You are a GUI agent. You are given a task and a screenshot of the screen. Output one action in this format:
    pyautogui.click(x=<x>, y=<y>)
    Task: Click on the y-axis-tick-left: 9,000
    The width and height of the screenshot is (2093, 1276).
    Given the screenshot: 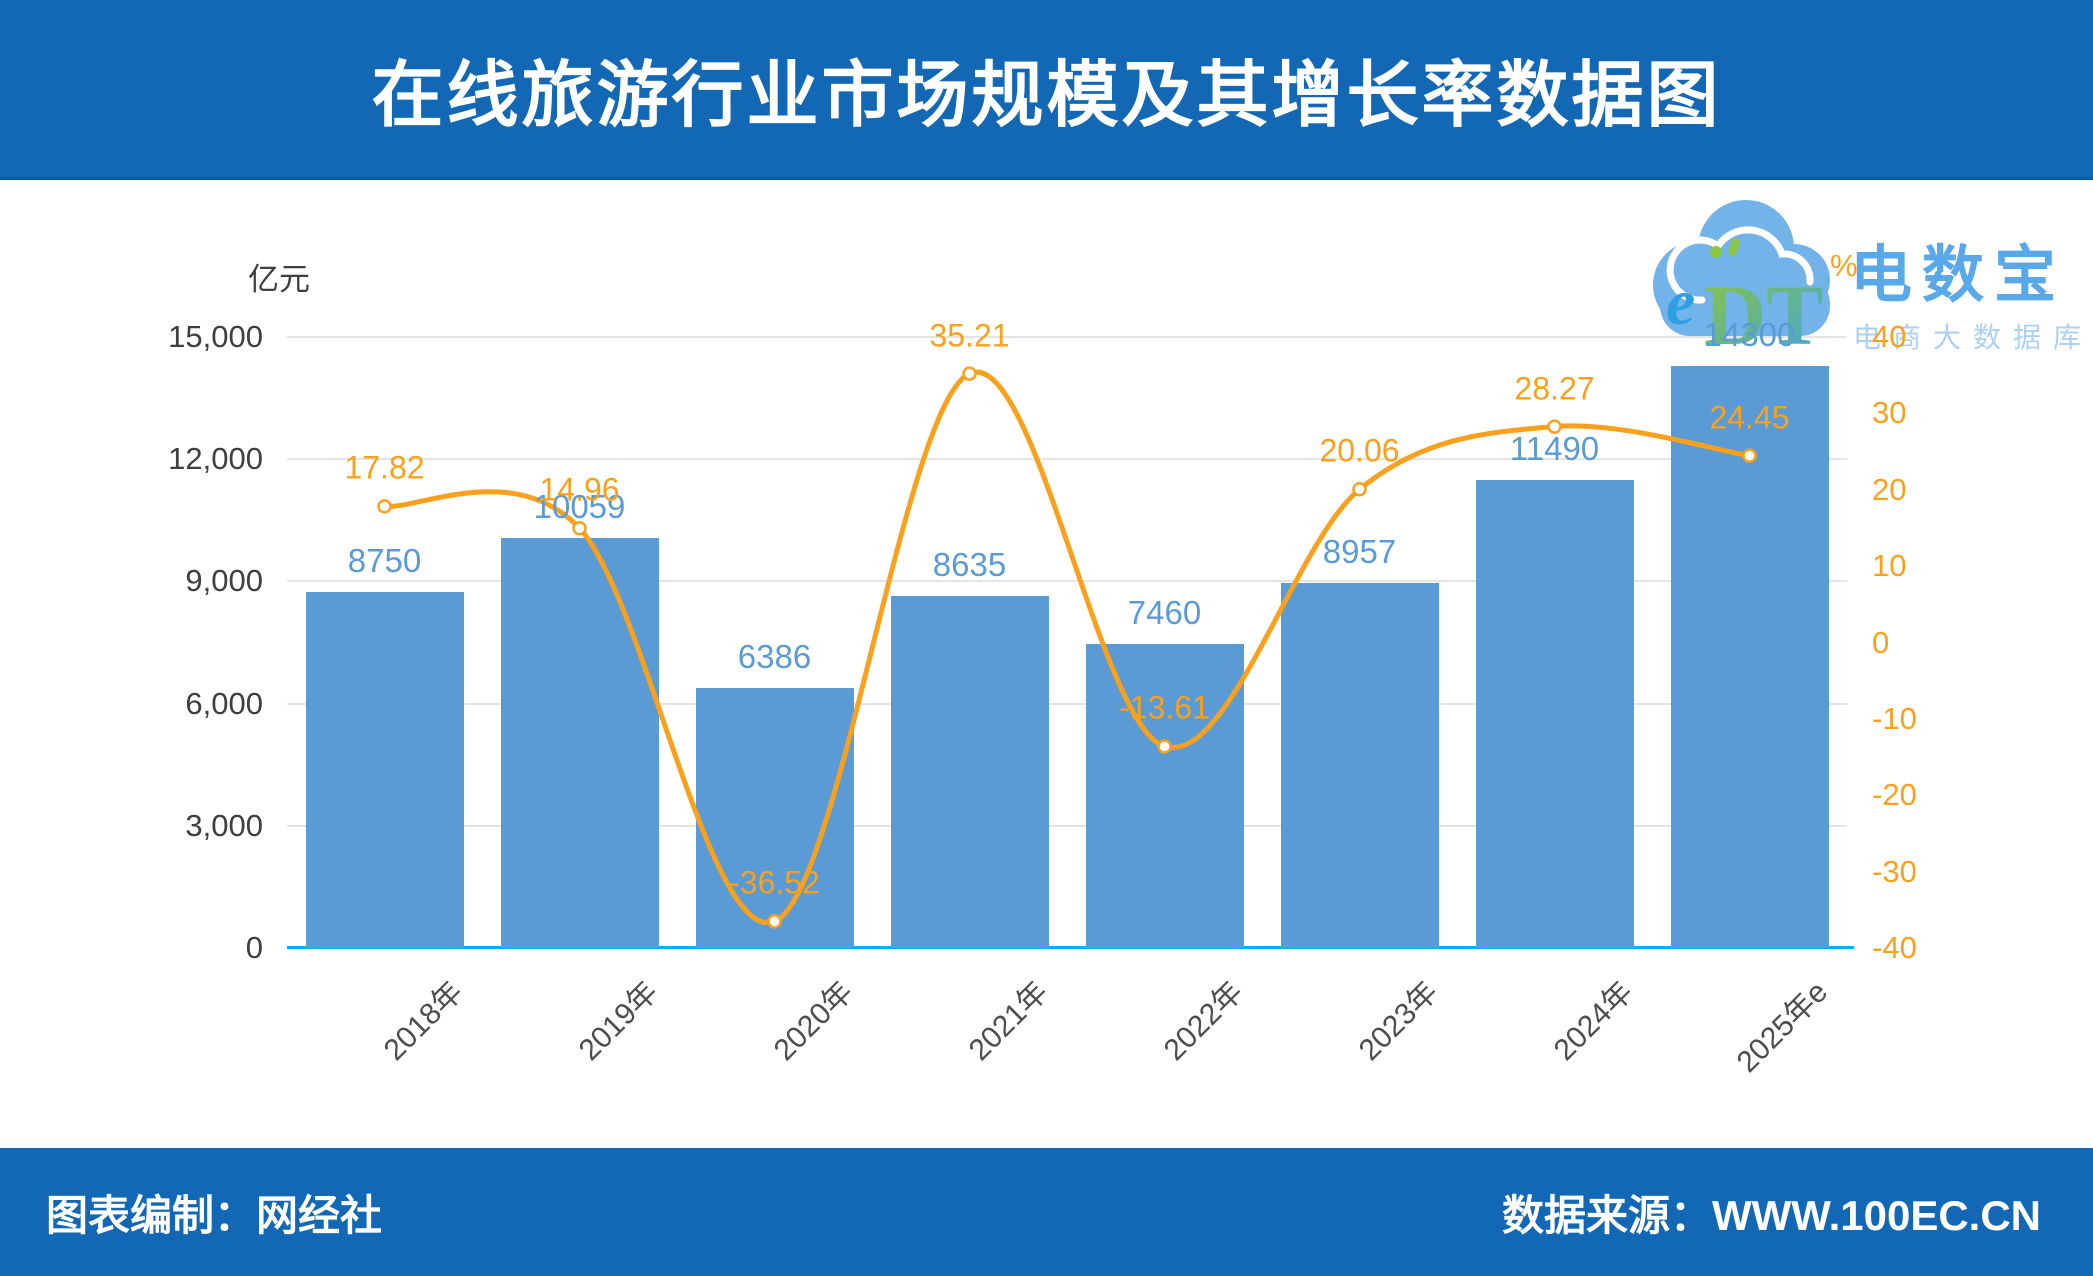 What is the action you would take?
    pyautogui.click(x=224, y=581)
    